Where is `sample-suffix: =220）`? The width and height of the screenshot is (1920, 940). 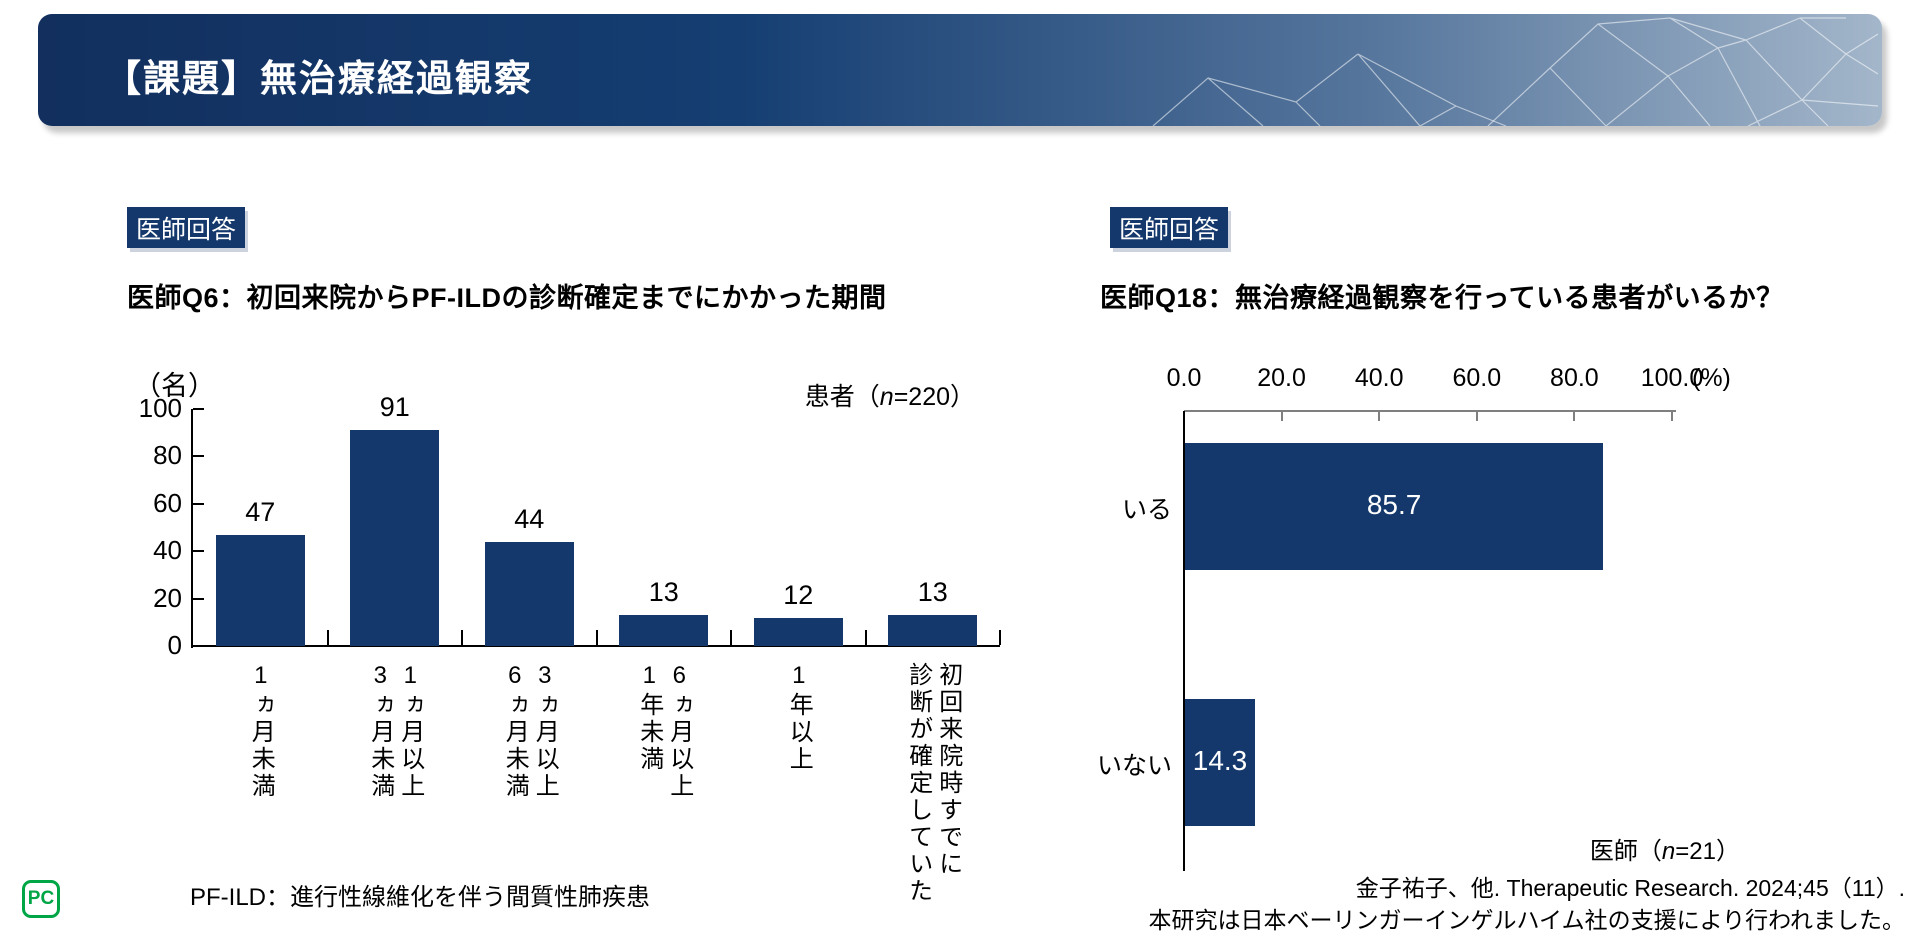 sample-suffix: =220） is located at coordinates (934, 397).